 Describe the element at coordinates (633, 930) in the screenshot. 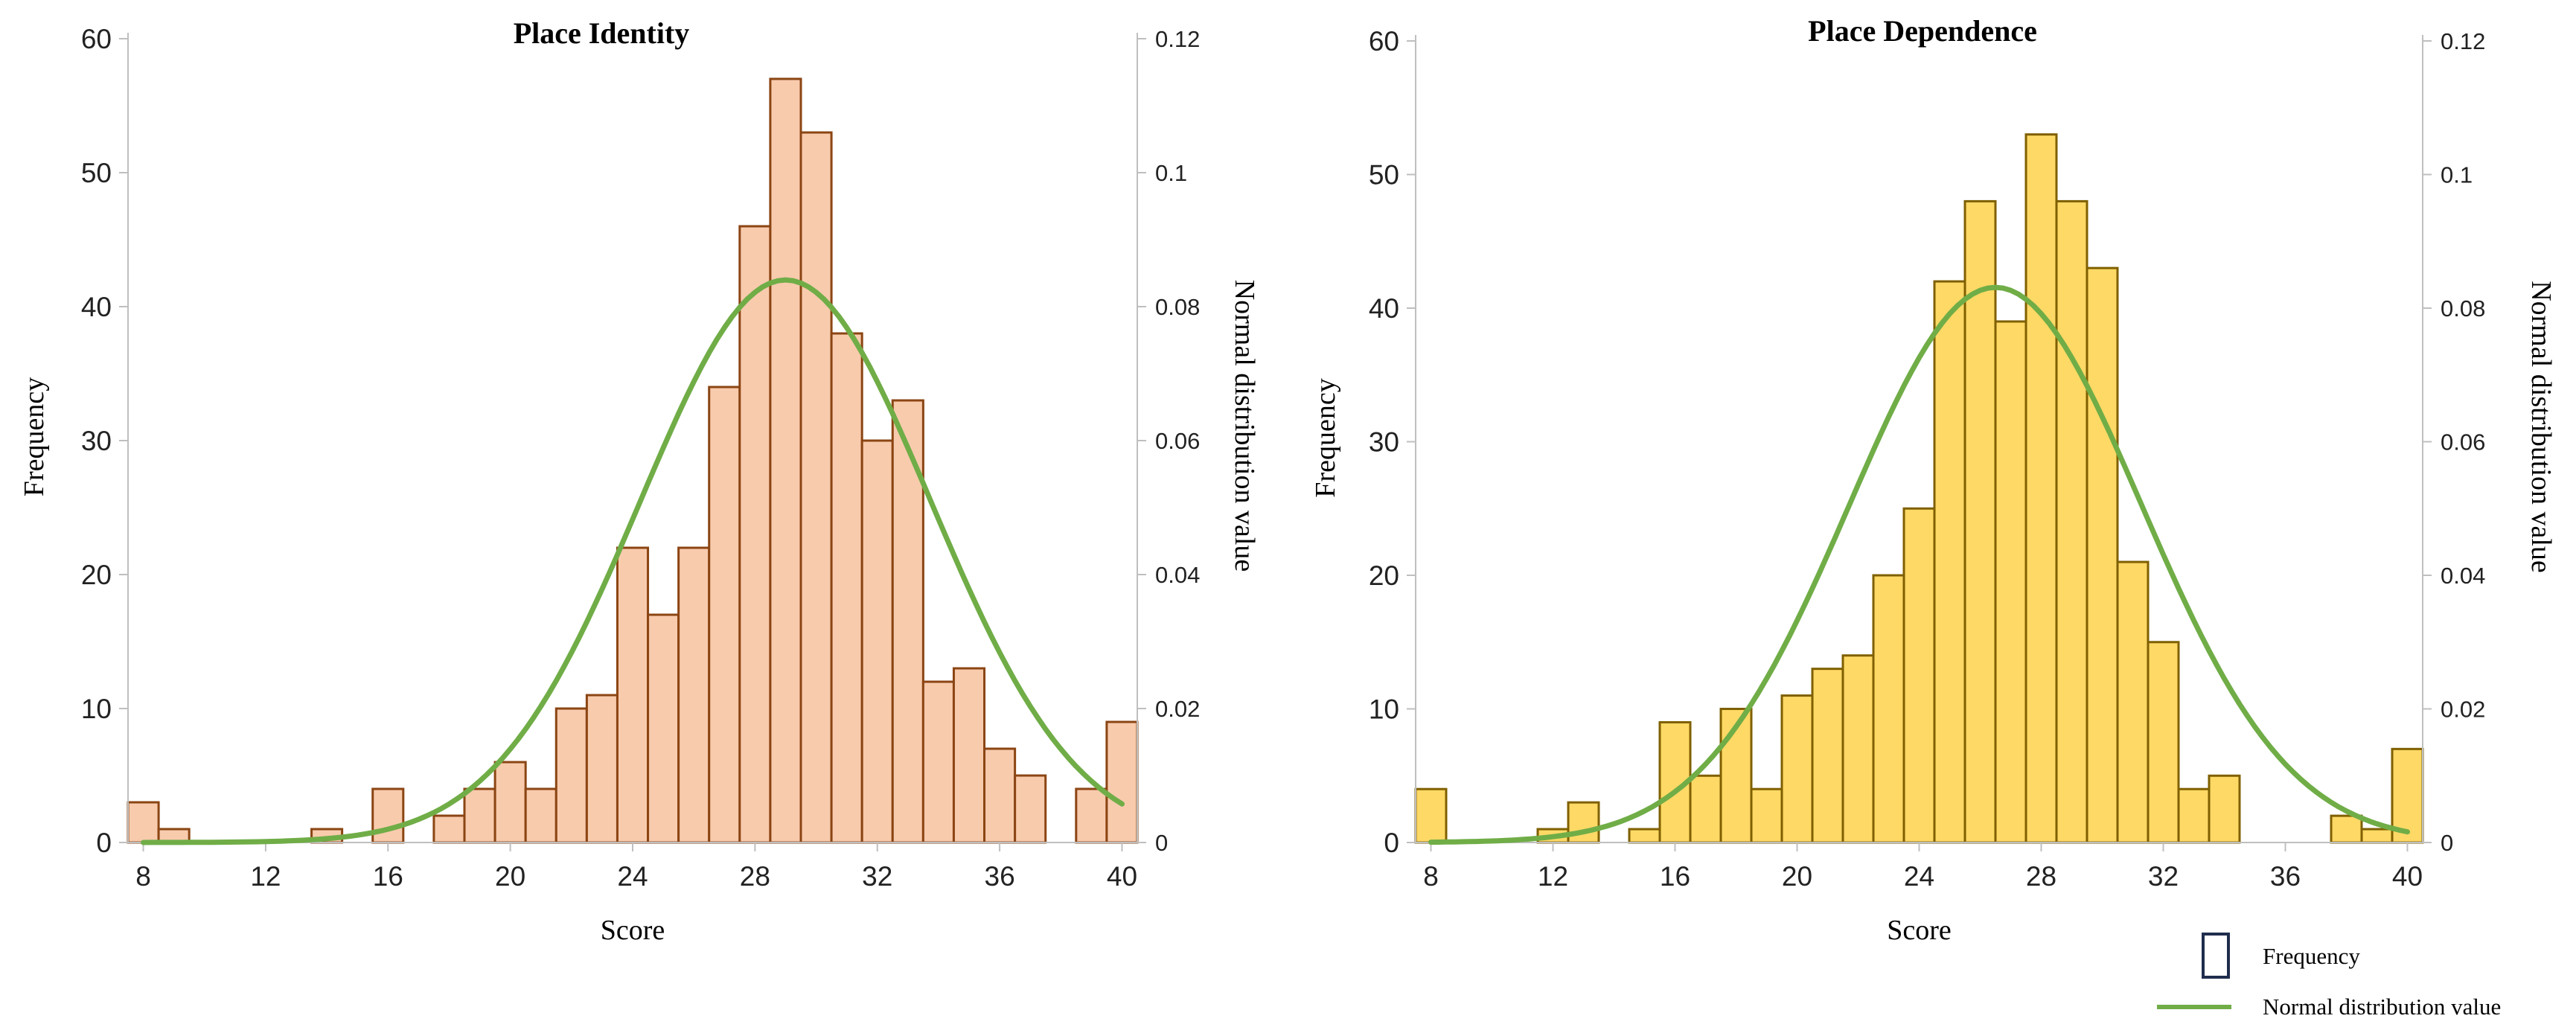

I see `x-axis-label: Score` at that location.